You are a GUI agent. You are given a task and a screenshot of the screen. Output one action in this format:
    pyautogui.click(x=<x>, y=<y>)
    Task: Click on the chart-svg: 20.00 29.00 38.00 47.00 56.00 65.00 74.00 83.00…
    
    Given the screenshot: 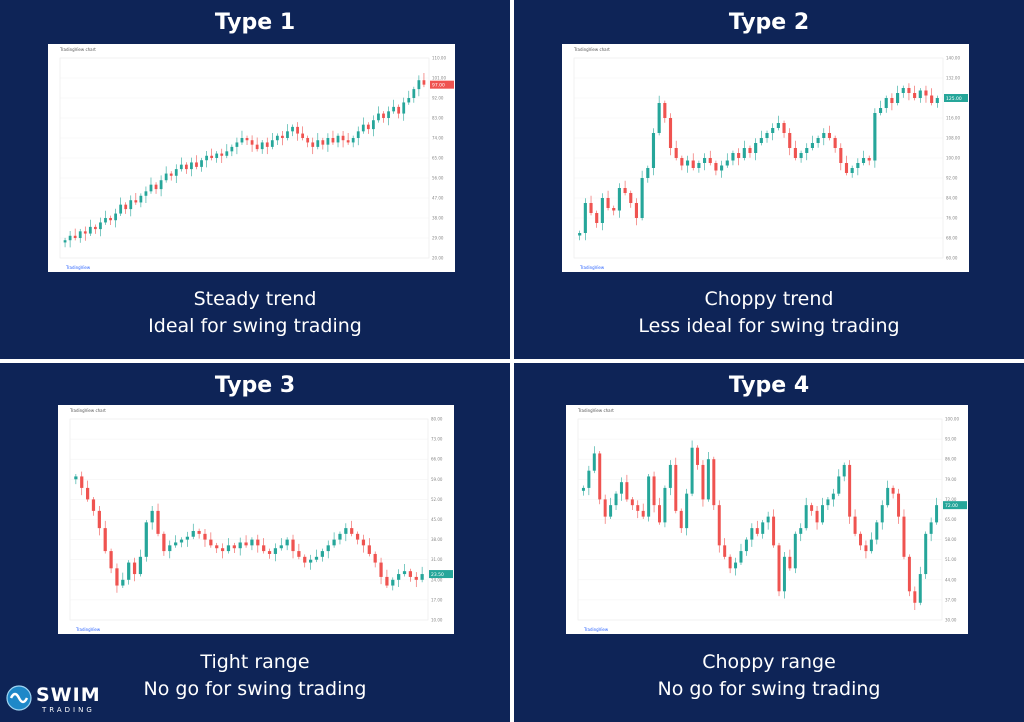 What is the action you would take?
    pyautogui.click(x=256, y=158)
    